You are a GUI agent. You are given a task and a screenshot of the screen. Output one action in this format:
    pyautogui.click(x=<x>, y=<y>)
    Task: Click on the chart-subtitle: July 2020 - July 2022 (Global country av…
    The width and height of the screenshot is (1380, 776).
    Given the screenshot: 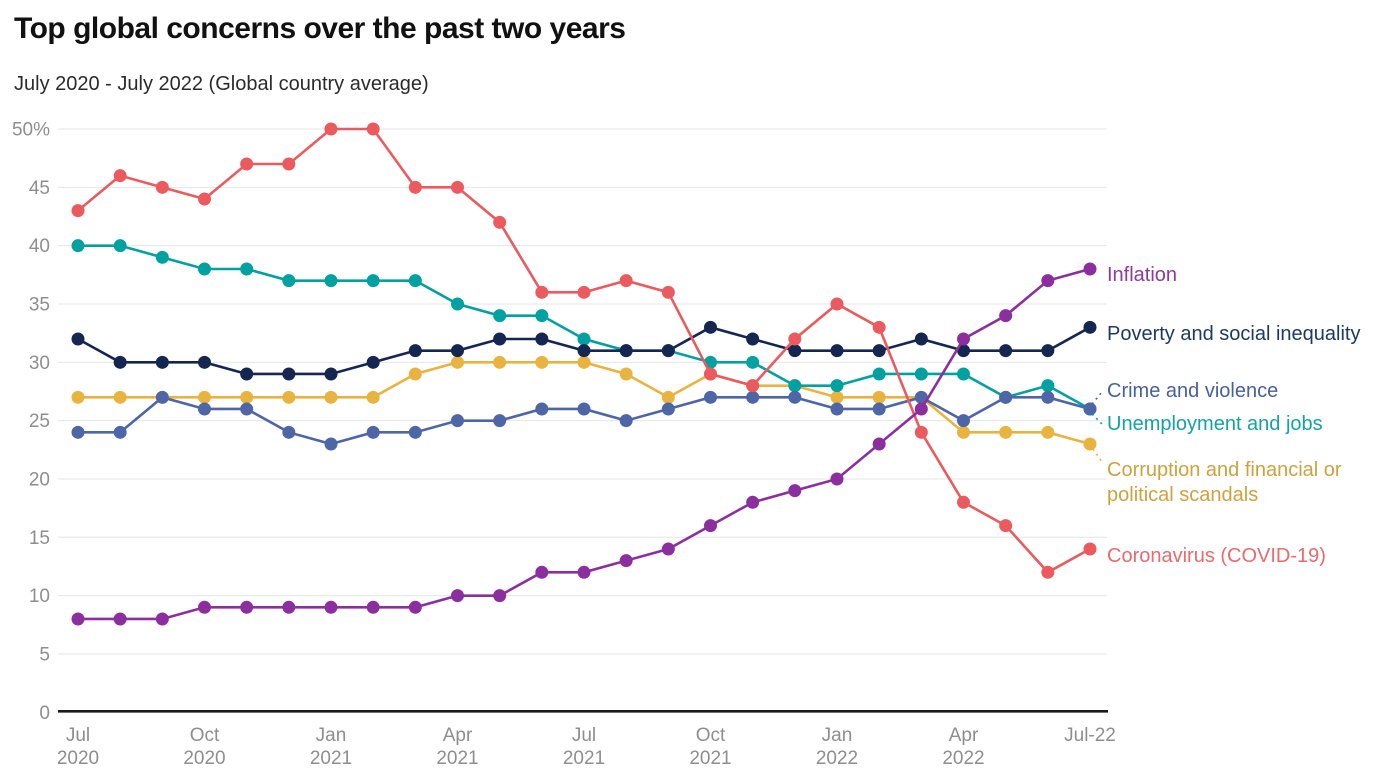 What is the action you would take?
    pyautogui.click(x=221, y=84)
    